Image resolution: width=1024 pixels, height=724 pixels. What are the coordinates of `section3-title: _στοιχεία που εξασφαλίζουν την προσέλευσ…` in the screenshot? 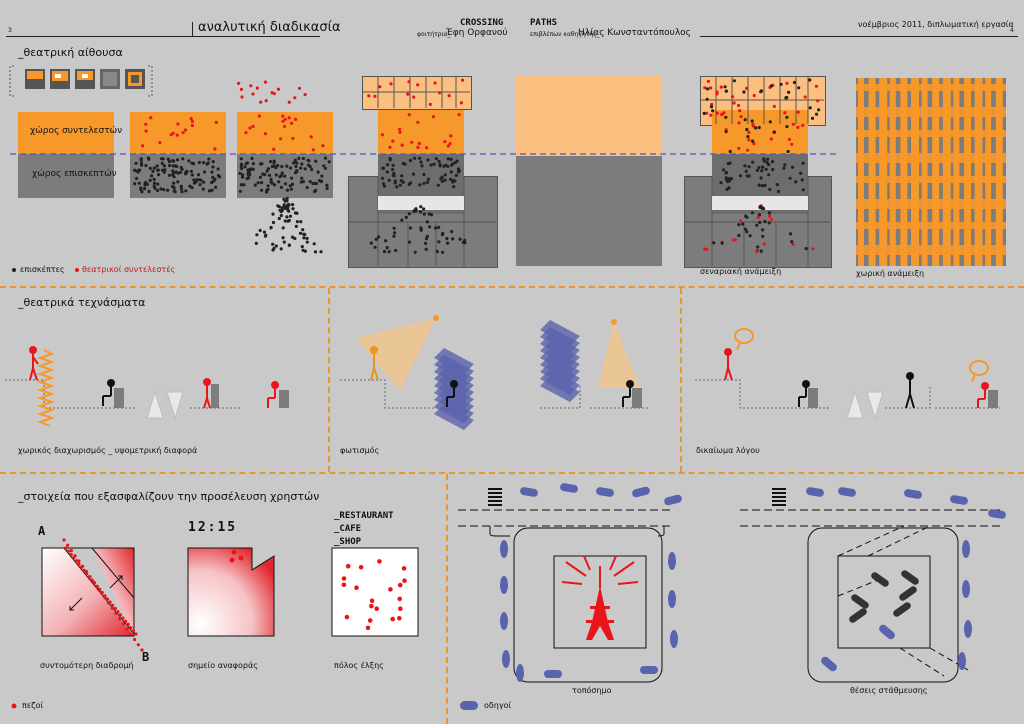 It's located at (169, 496).